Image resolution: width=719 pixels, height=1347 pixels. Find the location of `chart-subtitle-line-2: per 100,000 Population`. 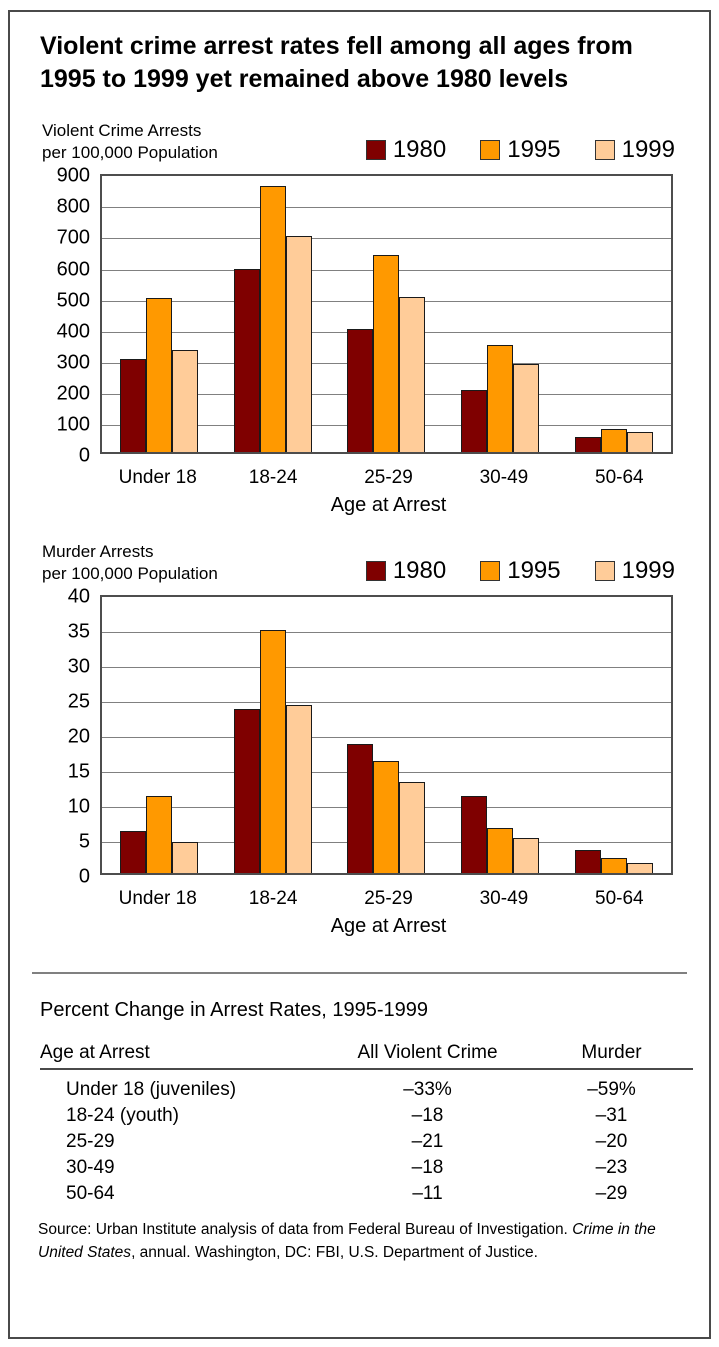

chart-subtitle-line-2: per 100,000 Population is located at coordinates (130, 574).